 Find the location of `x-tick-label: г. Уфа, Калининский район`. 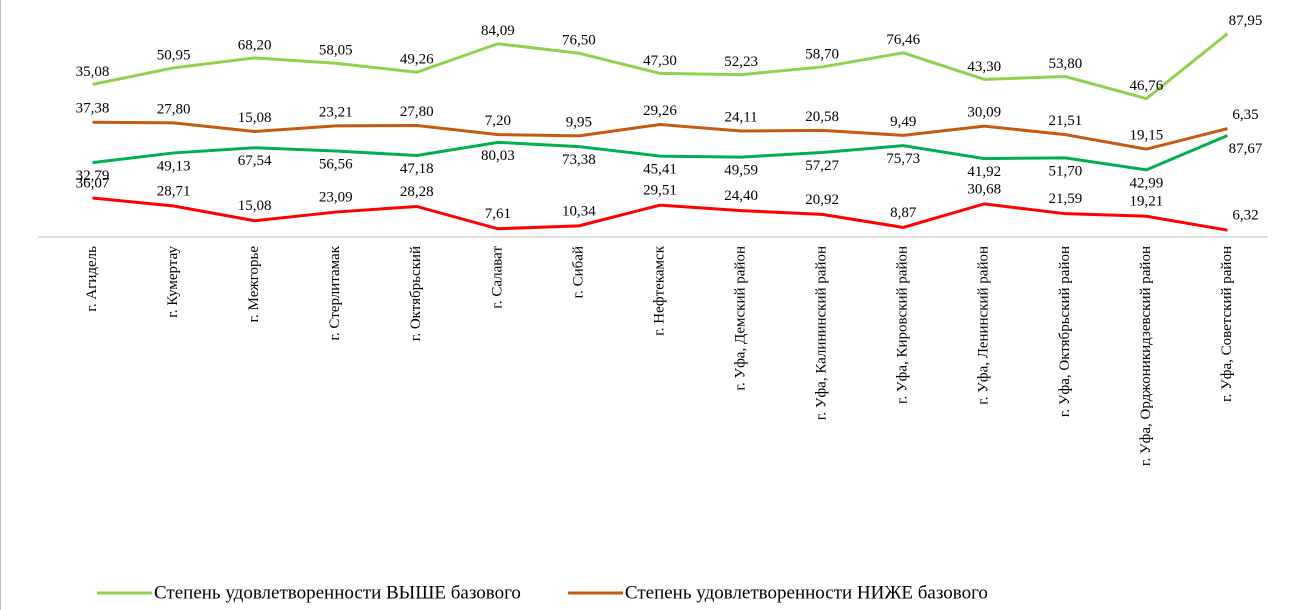

x-tick-label: г. Уфа, Калининский район is located at coordinates (822, 333).